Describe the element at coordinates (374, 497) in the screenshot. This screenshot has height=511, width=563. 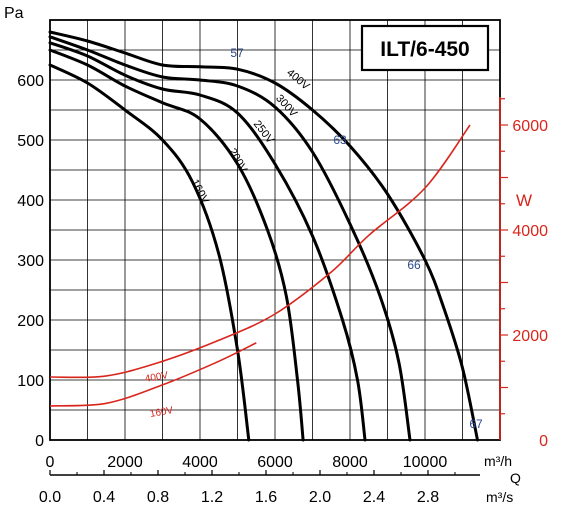
I see `x-secondary-tick-label: 2.4` at that location.